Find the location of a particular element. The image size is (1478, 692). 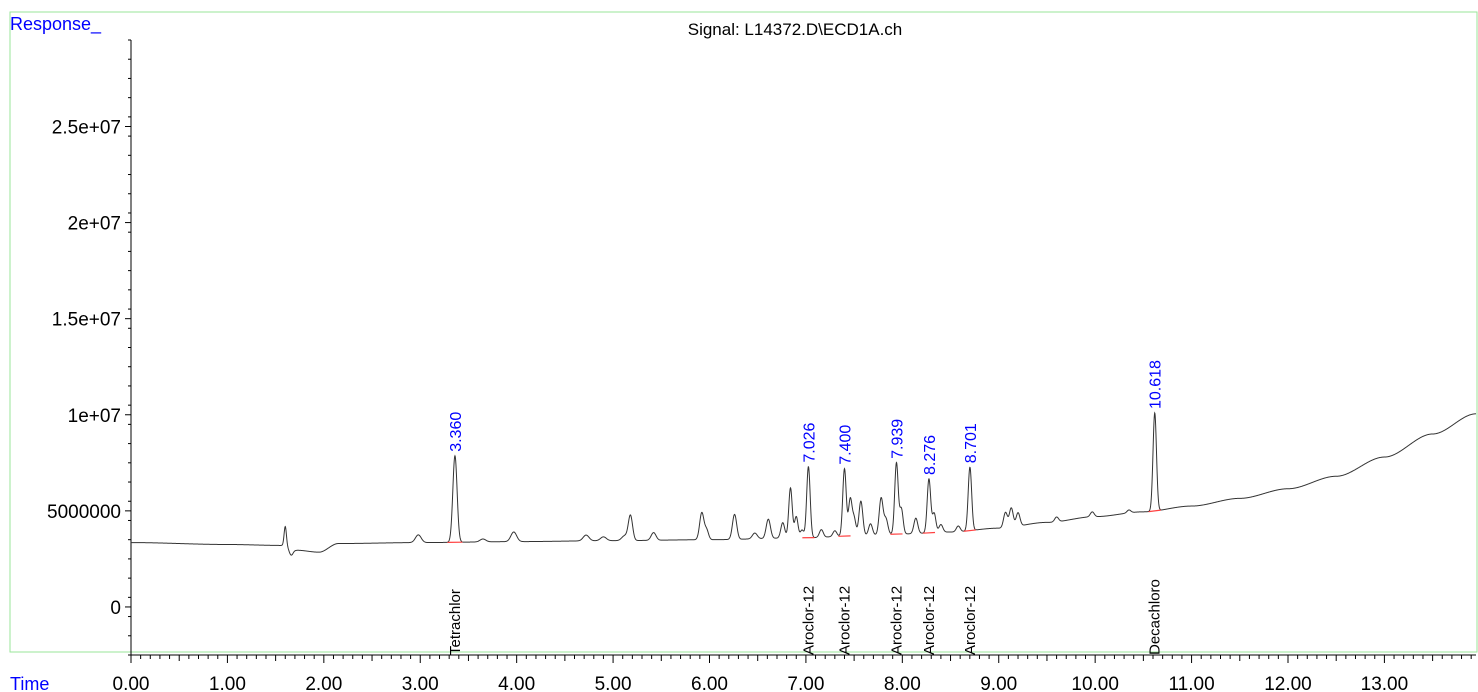

peak-rt-label: 7.026 is located at coordinates (809, 443).